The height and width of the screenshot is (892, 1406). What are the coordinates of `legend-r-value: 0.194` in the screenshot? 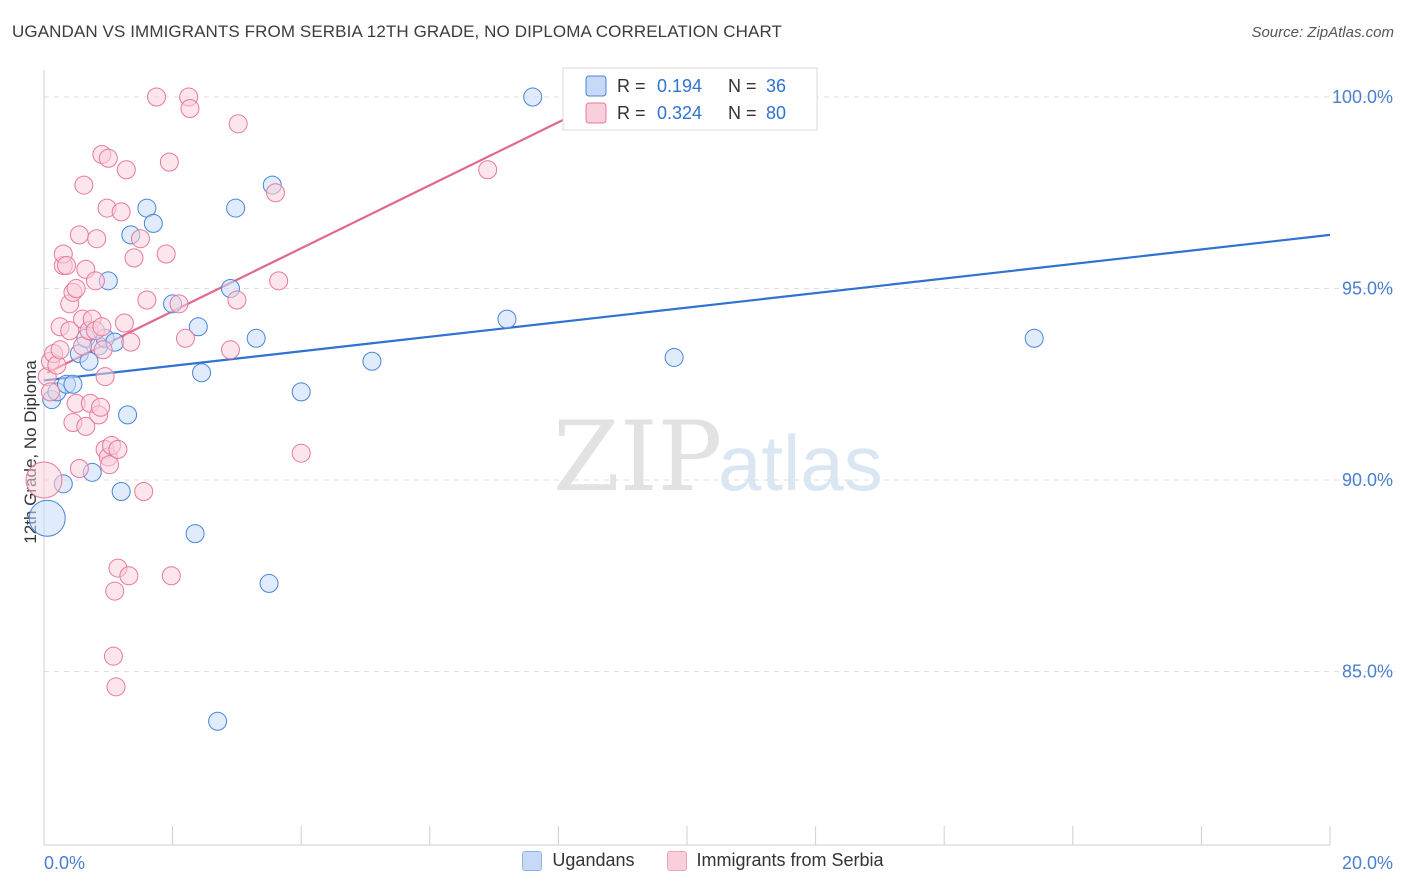 It's located at (679, 86).